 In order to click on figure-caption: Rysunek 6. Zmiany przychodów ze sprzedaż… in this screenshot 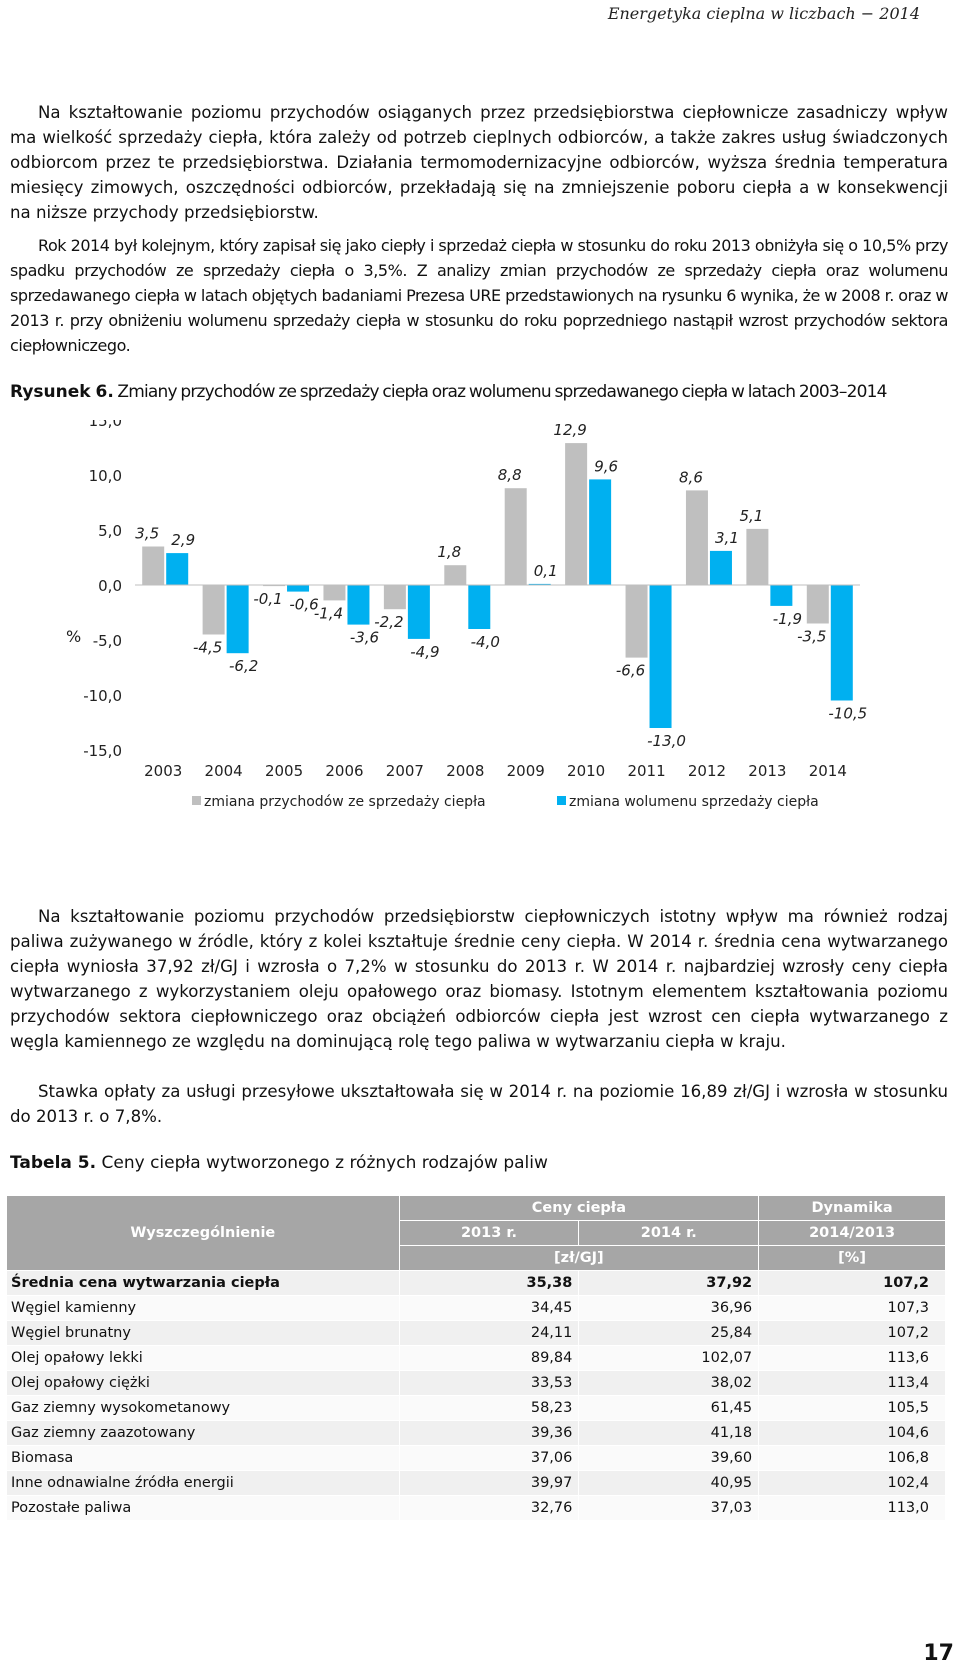, I will do `click(480, 392)`.